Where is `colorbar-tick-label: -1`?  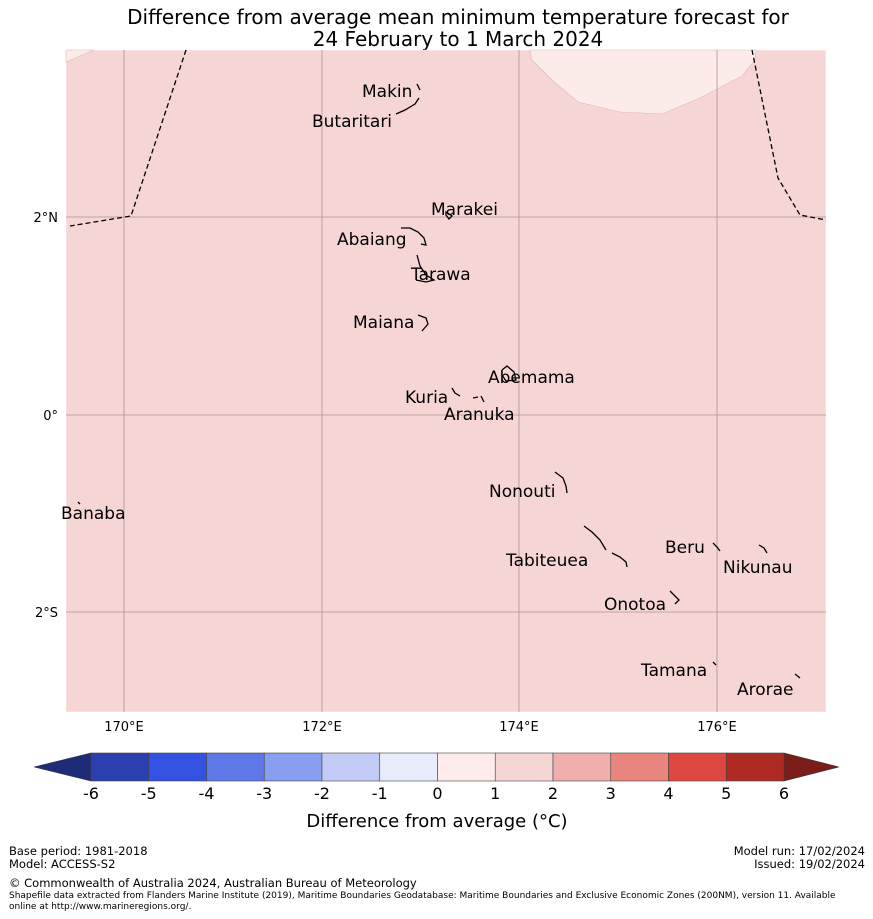
colorbar-tick-label: -1 is located at coordinates (380, 793).